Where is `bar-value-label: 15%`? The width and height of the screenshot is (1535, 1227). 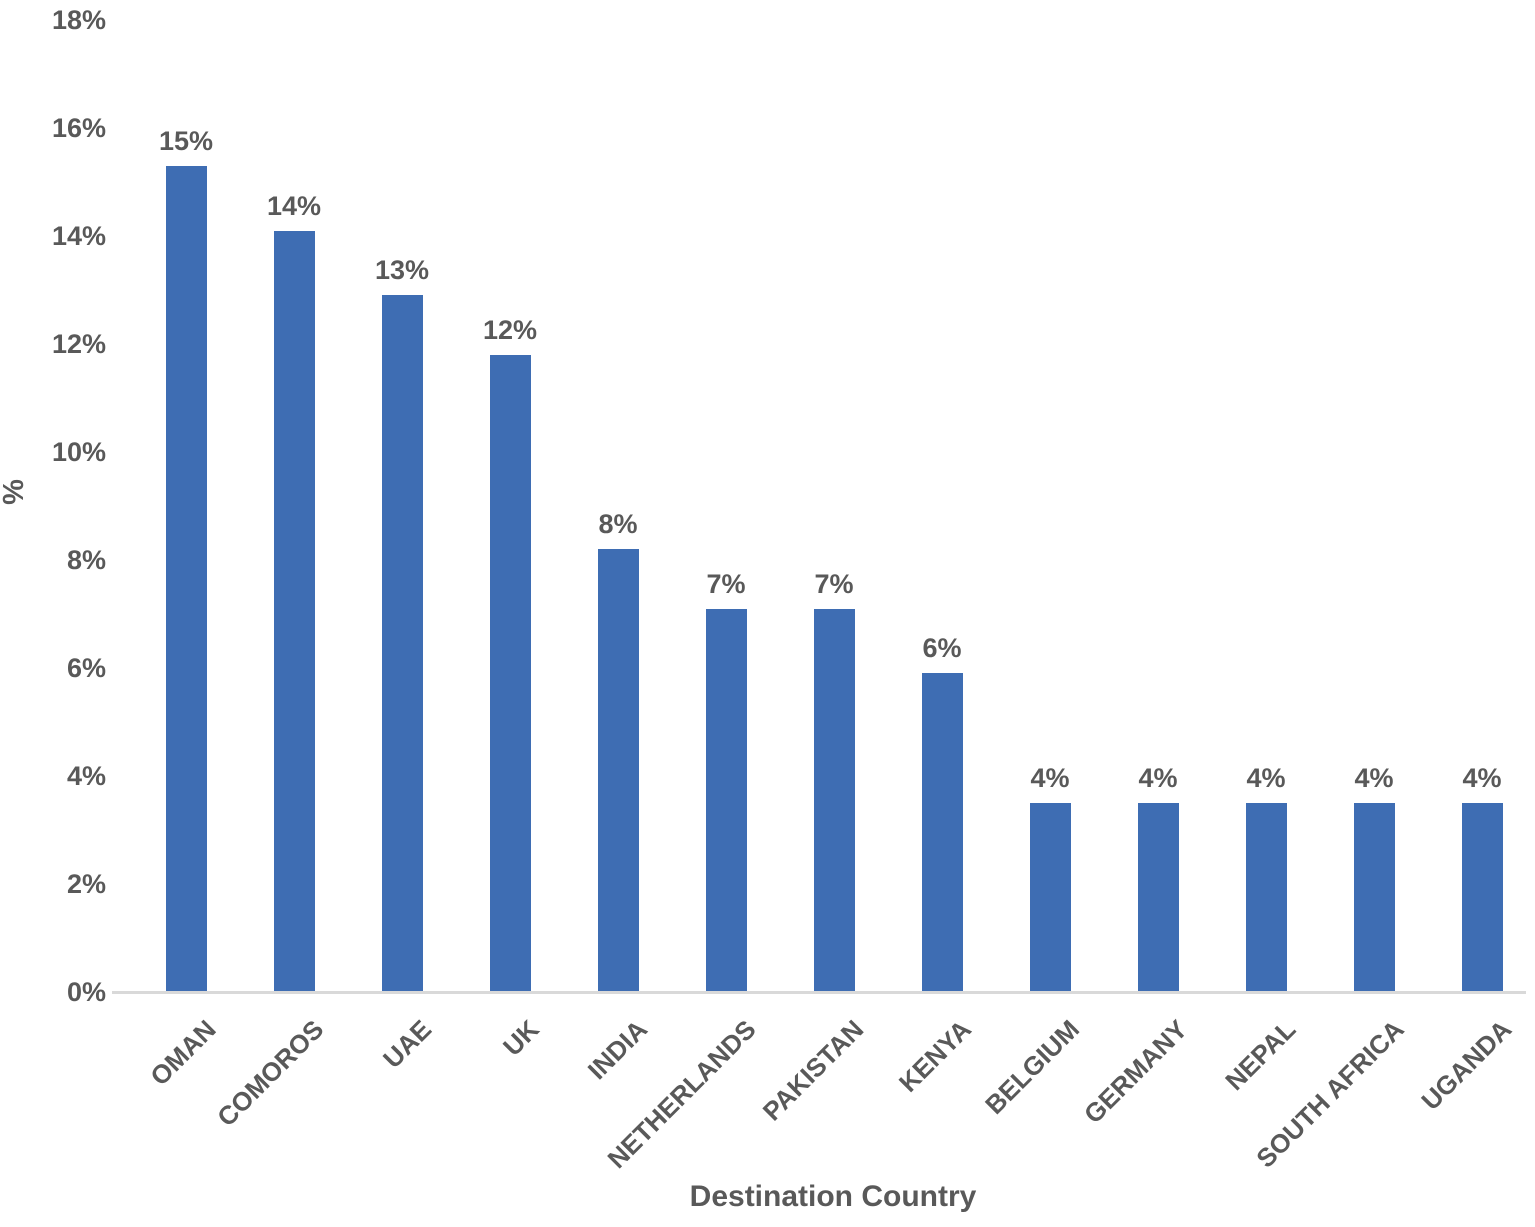 bar-value-label: 15% is located at coordinates (186, 141).